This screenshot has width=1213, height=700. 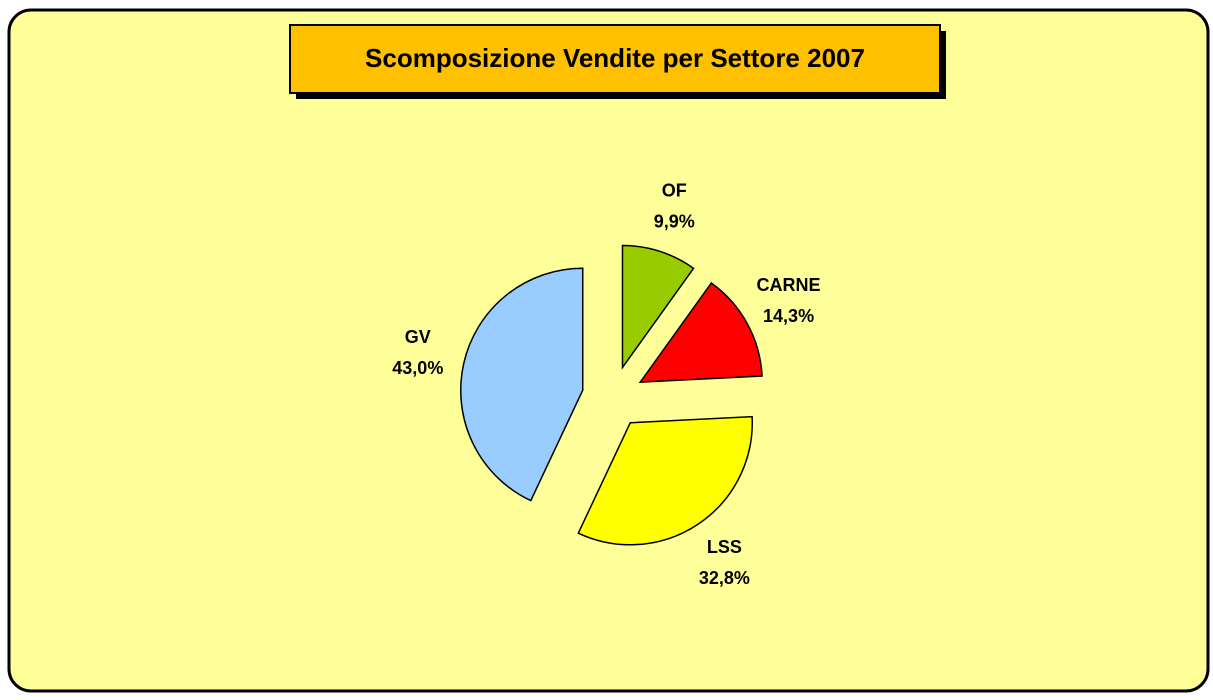 What do you see at coordinates (674, 190) in the screenshot?
I see `slice-label: OF` at bounding box center [674, 190].